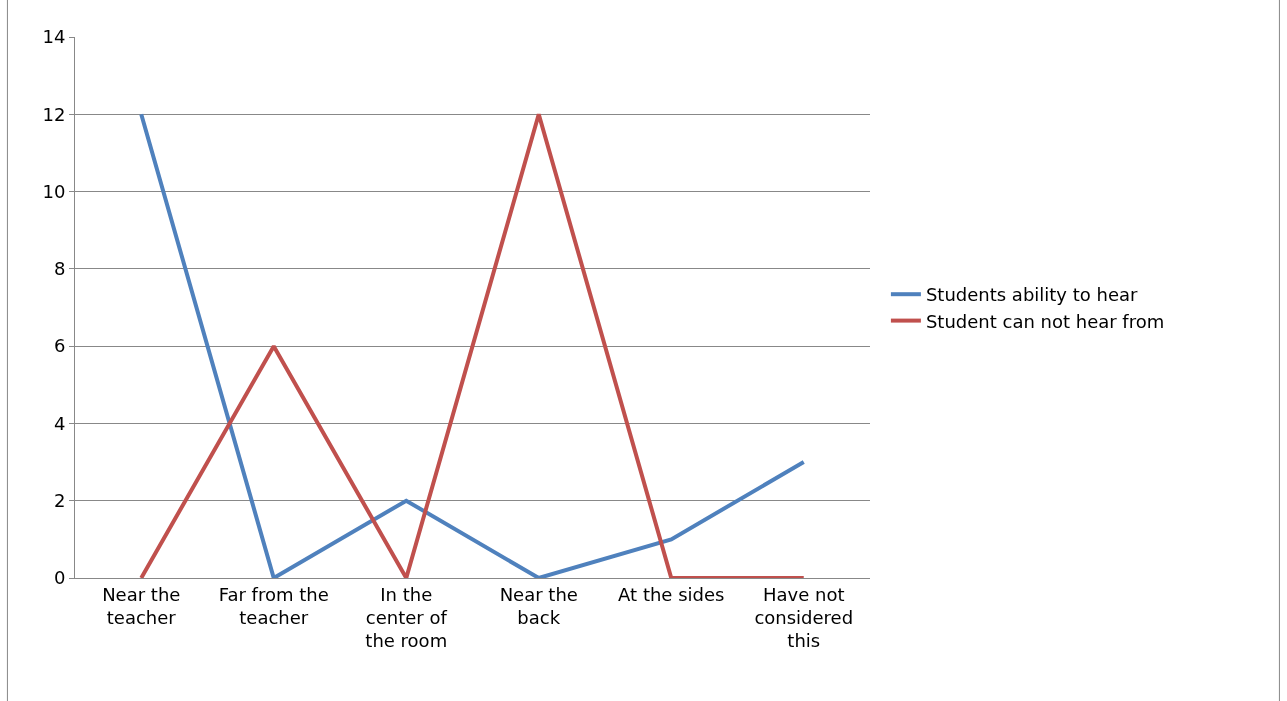 This screenshot has height=701, width=1287. I want to click on x-tick-label: Far from the teacher, so click(273, 605).